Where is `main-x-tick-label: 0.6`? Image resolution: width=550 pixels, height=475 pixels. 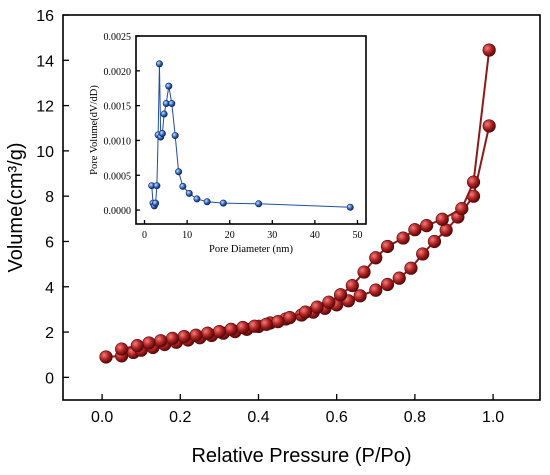
main-x-tick-label: 0.6 is located at coordinates (337, 417).